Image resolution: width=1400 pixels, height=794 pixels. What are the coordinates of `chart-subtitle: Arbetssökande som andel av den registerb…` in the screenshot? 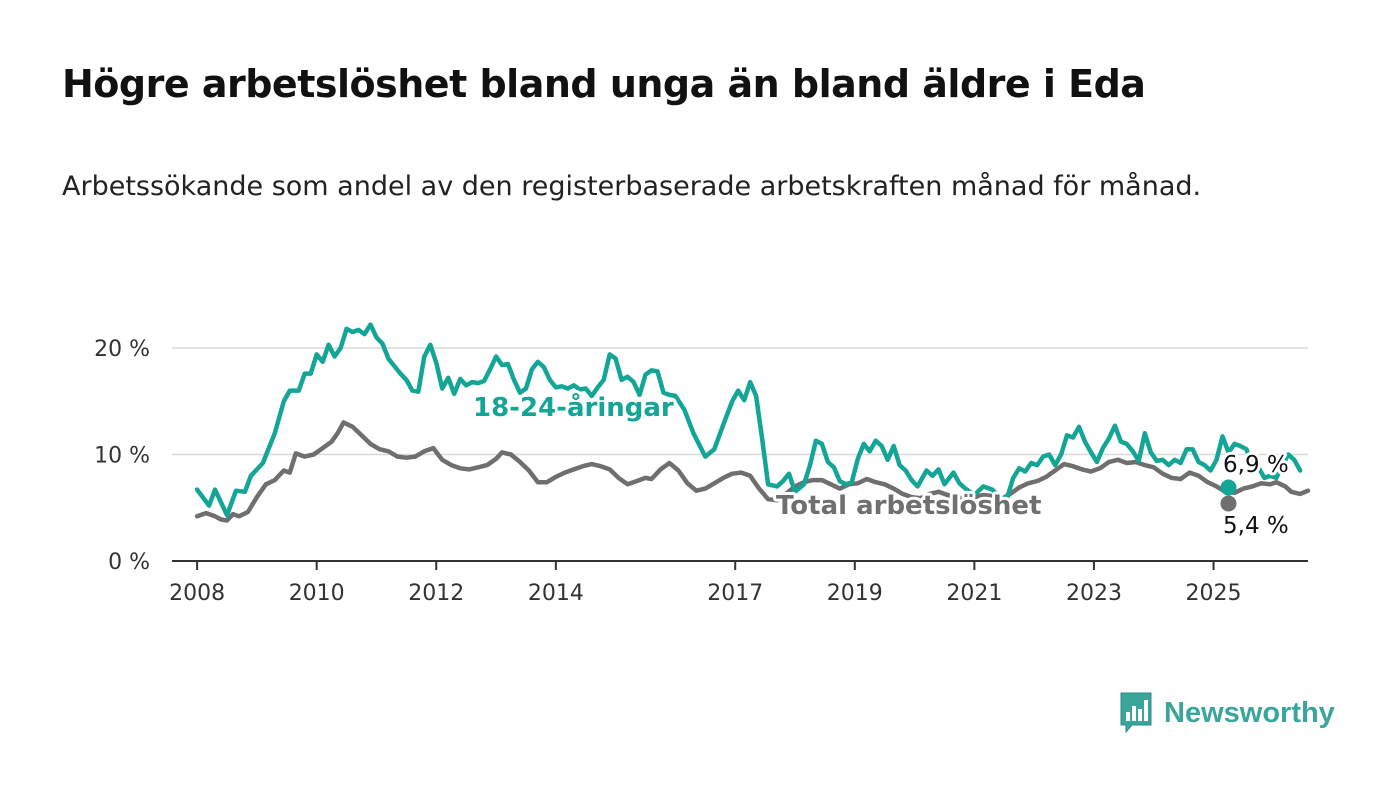 It's located at (632, 186).